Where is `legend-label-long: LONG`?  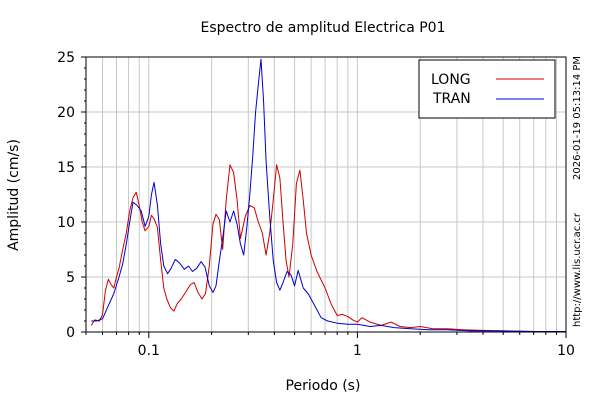 legend-label-long: LONG is located at coordinates (451, 80).